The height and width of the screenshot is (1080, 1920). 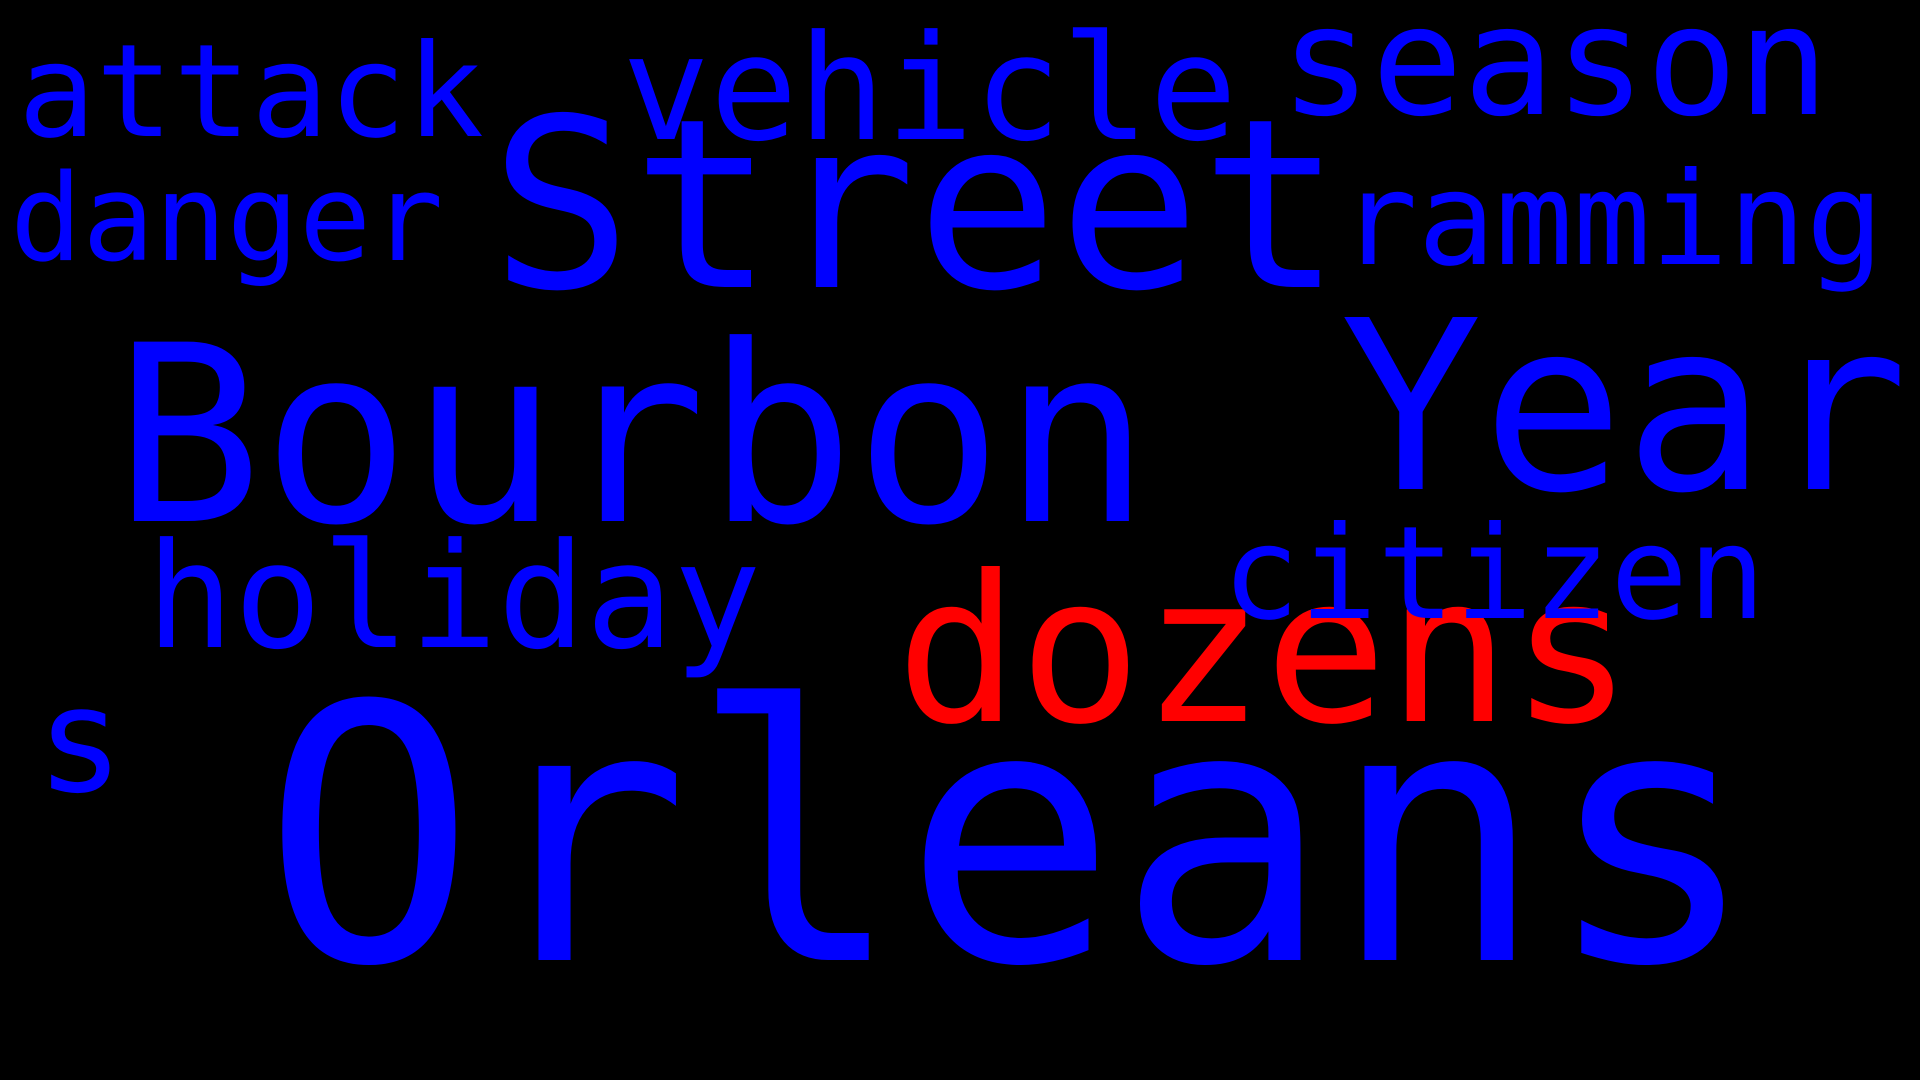 I want to click on word-street: Street, so click(x=916, y=205).